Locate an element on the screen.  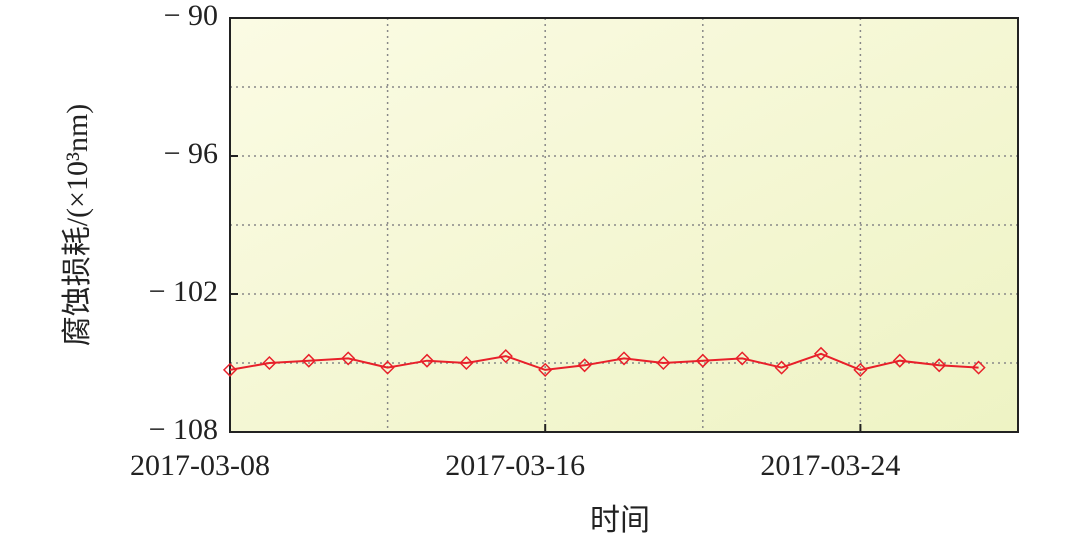
x-tick-label: 2017-03-16 is located at coordinates (515, 465).